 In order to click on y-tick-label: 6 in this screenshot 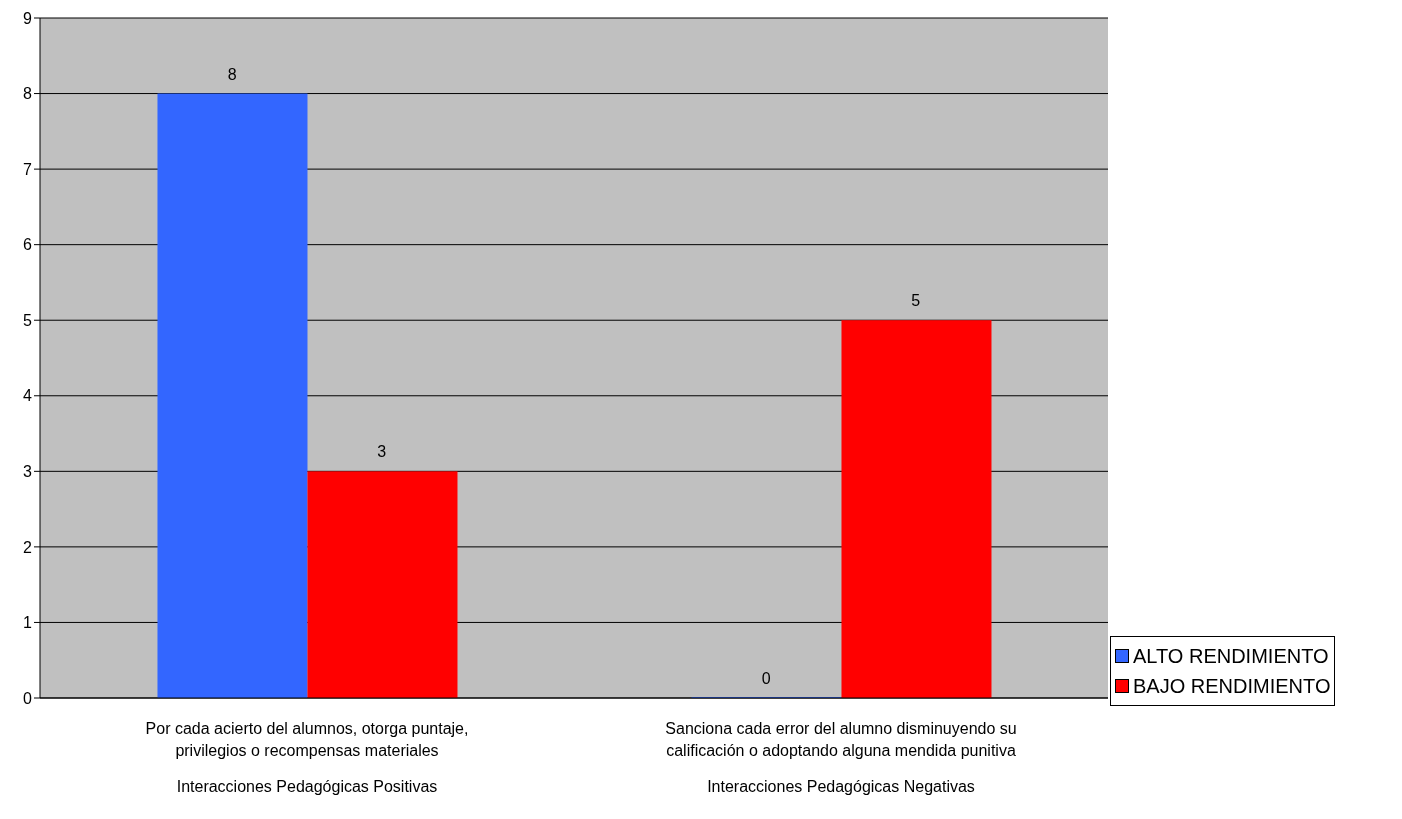, I will do `click(28, 245)`.